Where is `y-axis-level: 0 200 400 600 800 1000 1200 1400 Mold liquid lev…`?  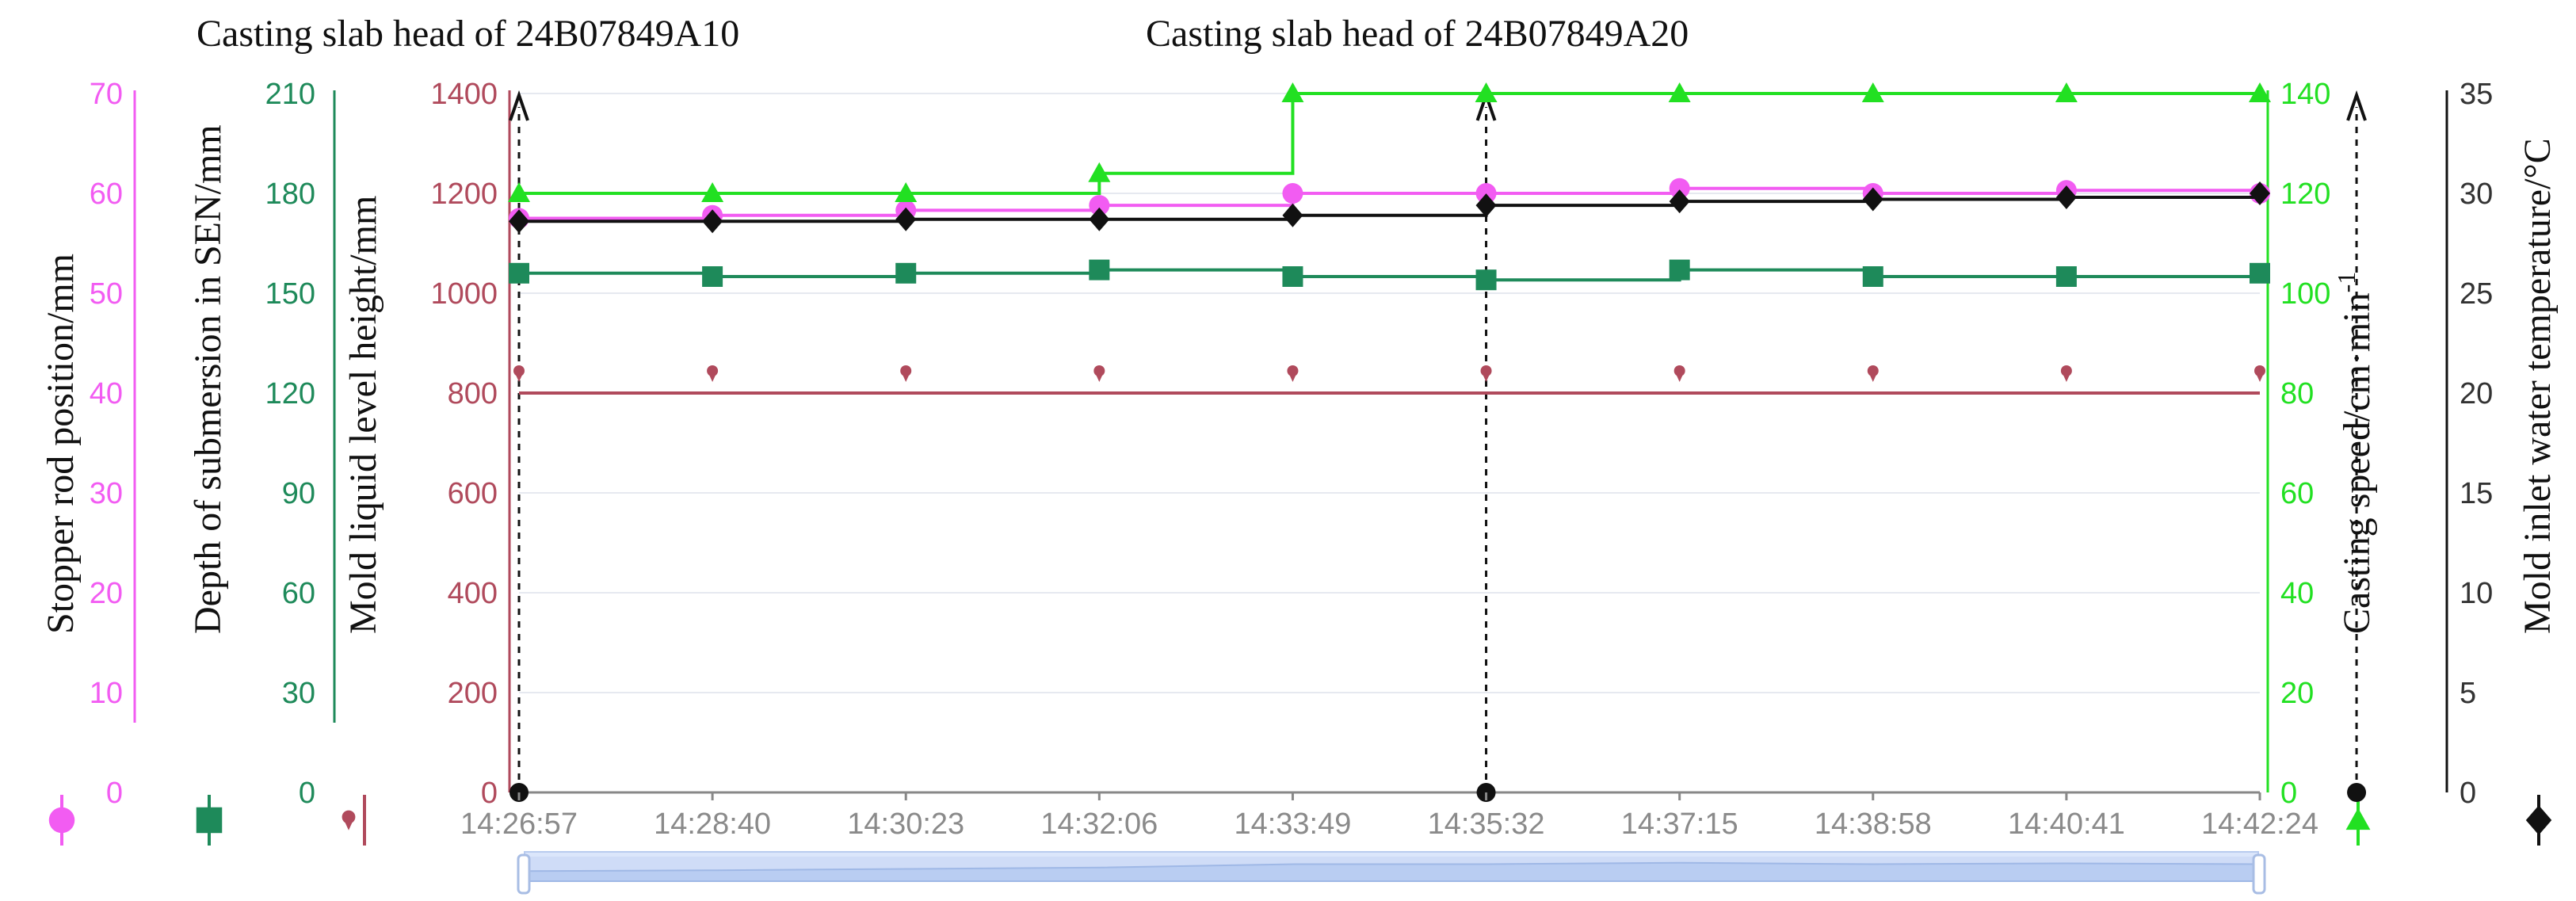 y-axis-level: 0 200 400 600 800 1000 1200 1400 Mold liquid lev… is located at coordinates (426, 462).